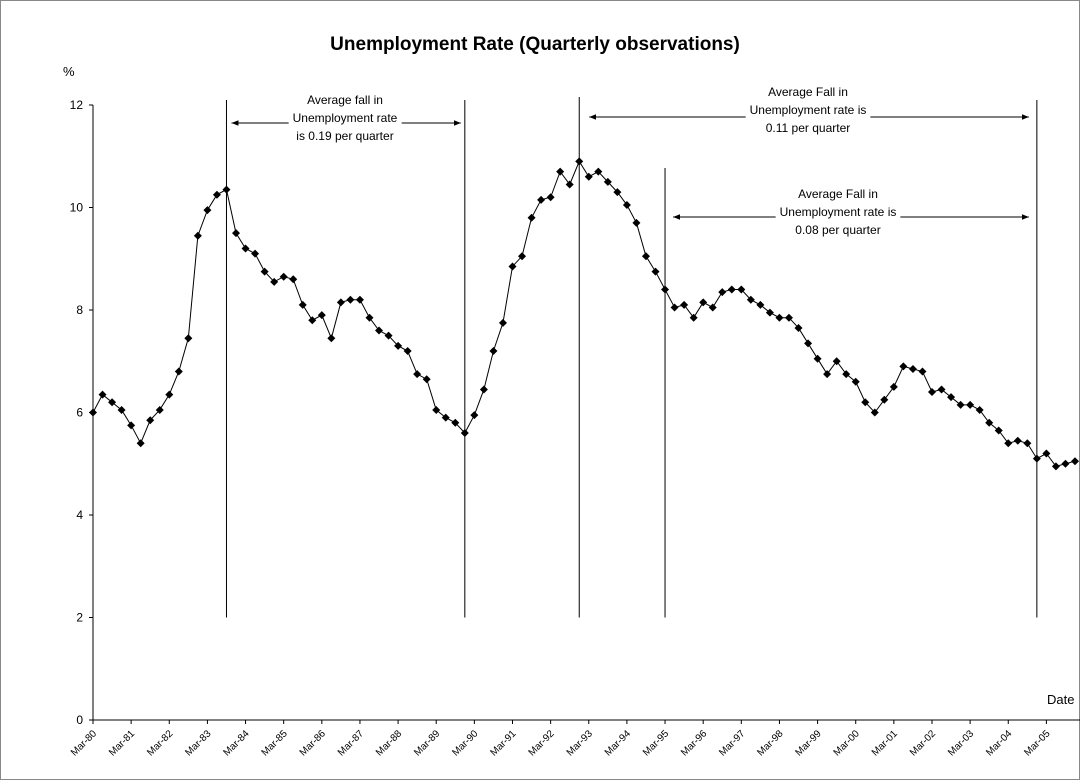 The width and height of the screenshot is (1080, 780). Describe the element at coordinates (656, 743) in the screenshot. I see `x-tick-label: Mar-95` at that location.